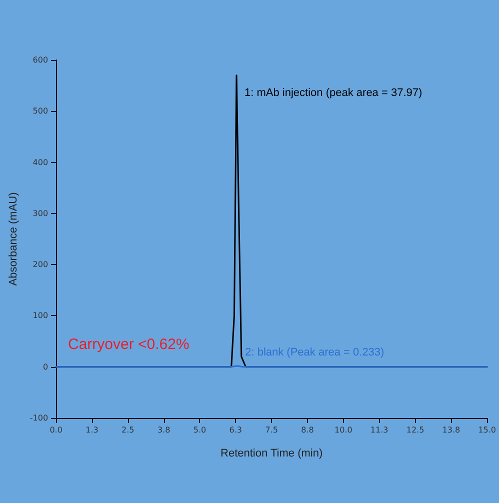 The width and height of the screenshot is (499, 503). I want to click on x-tick-label: 10.0, so click(343, 430).